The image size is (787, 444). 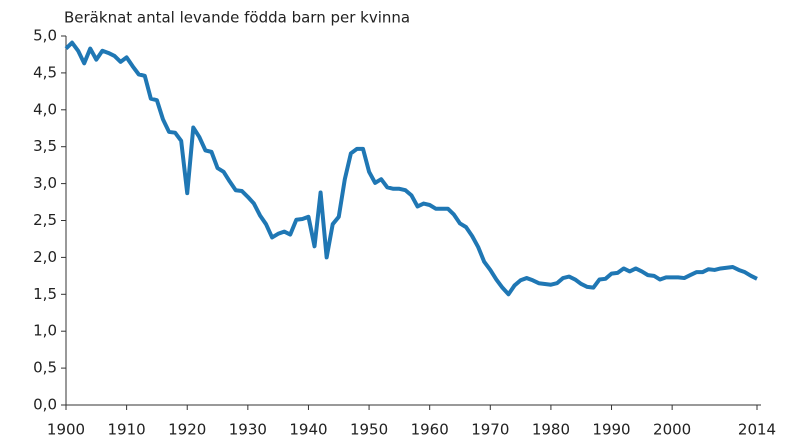 What do you see at coordinates (45, 405) in the screenshot?
I see `y-tick-label: 0,0` at bounding box center [45, 405].